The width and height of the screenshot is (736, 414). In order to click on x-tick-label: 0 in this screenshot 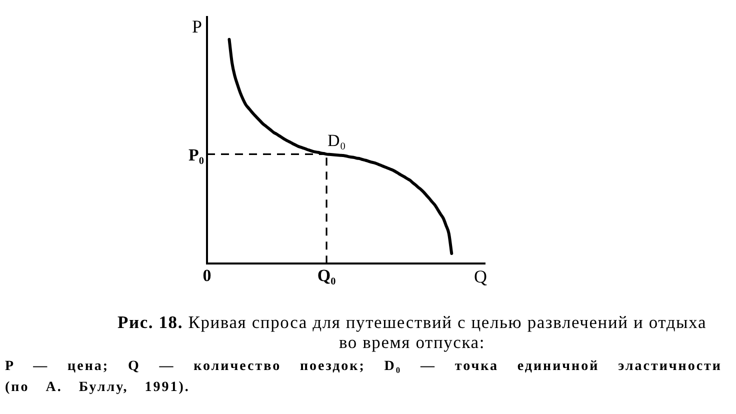, I will do `click(207, 276)`.